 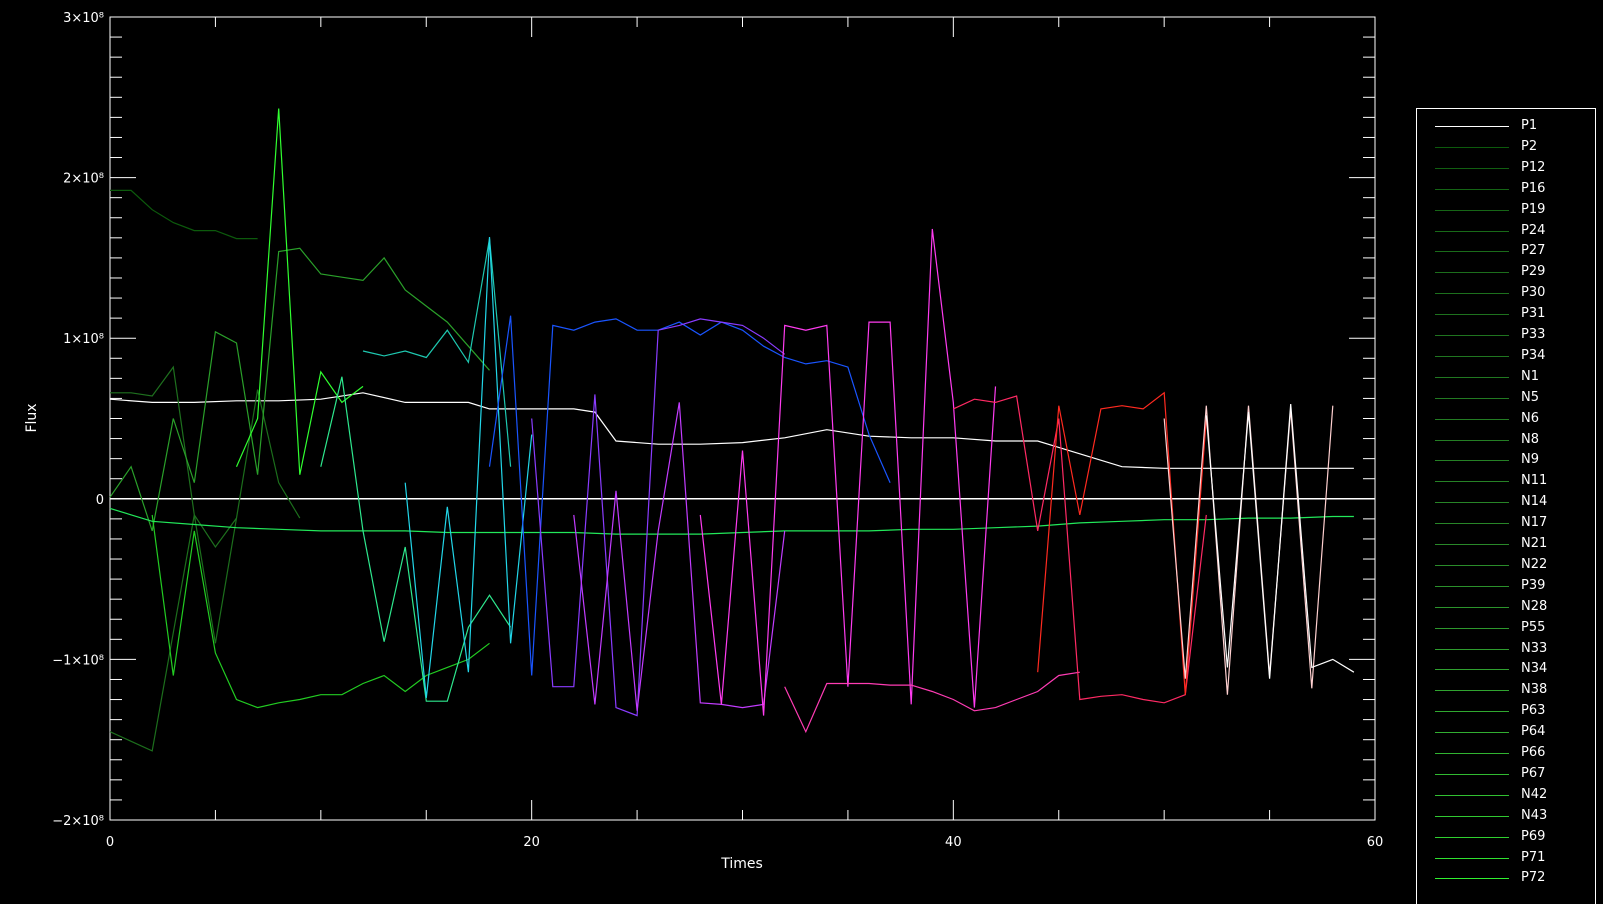 I want to click on legend-label: P19, so click(x=1533, y=209).